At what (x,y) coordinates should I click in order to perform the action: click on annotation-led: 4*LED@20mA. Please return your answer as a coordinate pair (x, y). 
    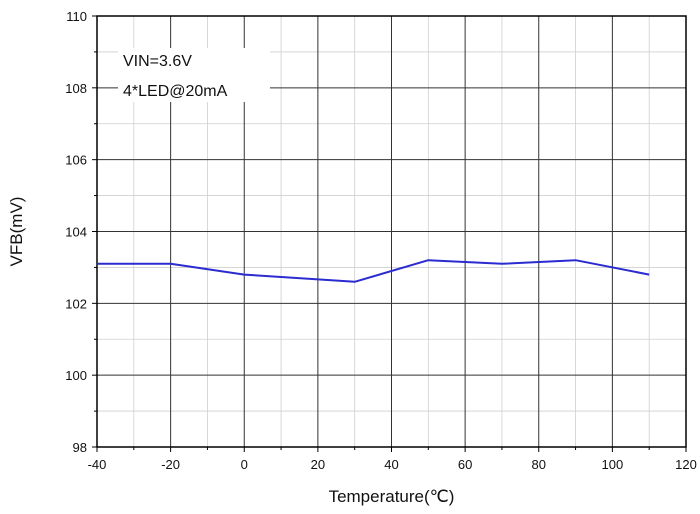
    Looking at the image, I should click on (175, 91).